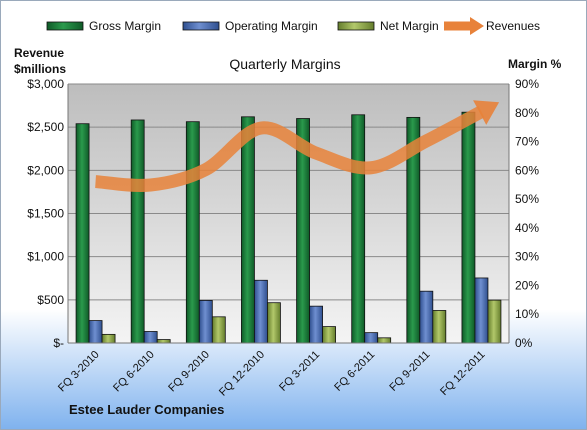  Describe the element at coordinates (513, 26) in the screenshot. I see `legend-label: Revenues` at that location.